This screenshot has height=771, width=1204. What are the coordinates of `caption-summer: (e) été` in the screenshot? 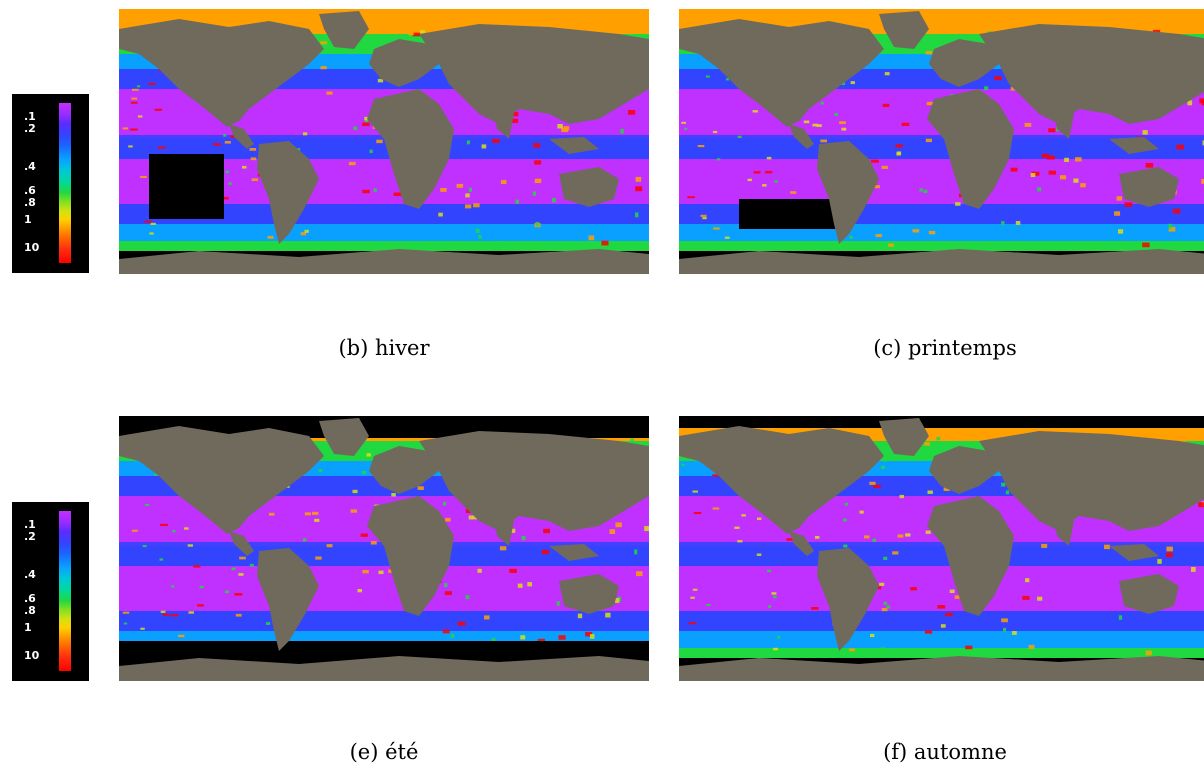 It's located at (384, 752).